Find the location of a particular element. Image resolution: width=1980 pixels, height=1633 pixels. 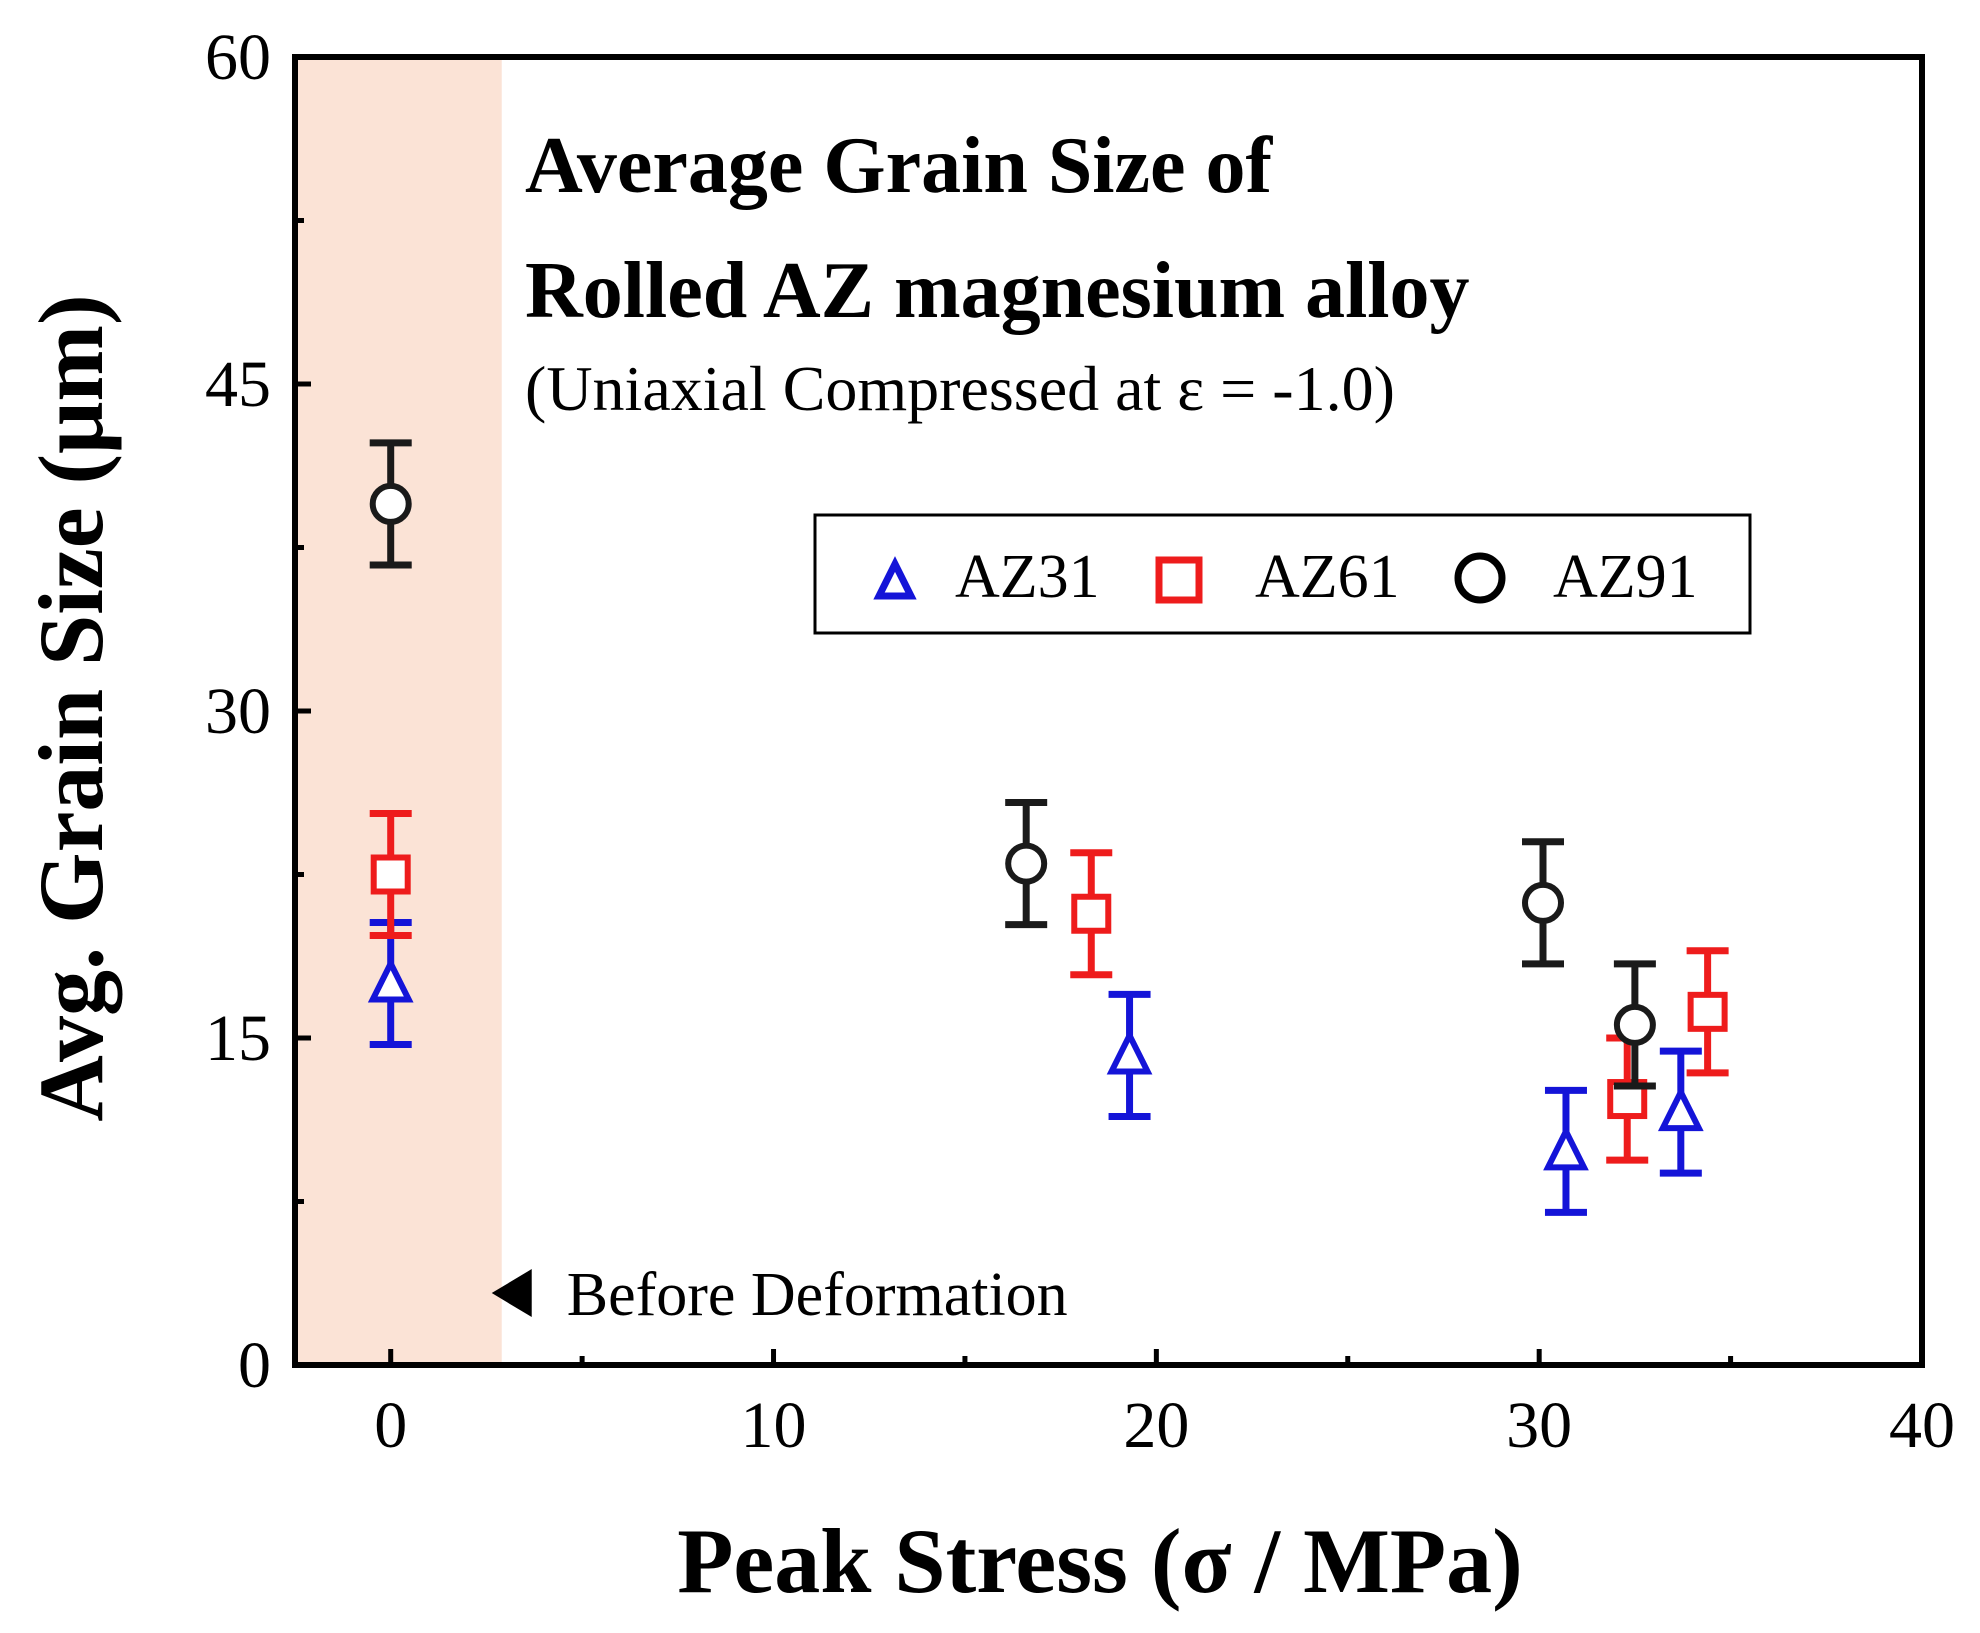

shaded-region-before-deformation is located at coordinates (398, 711).